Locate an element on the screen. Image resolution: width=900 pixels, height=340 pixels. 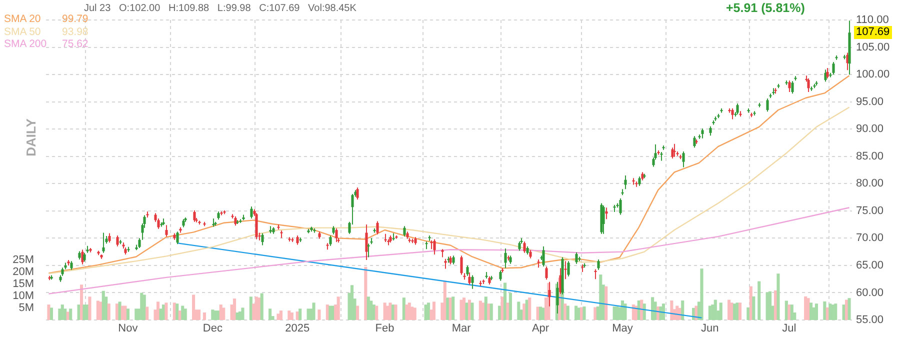
text: DAILY is located at coordinates (30, 137).